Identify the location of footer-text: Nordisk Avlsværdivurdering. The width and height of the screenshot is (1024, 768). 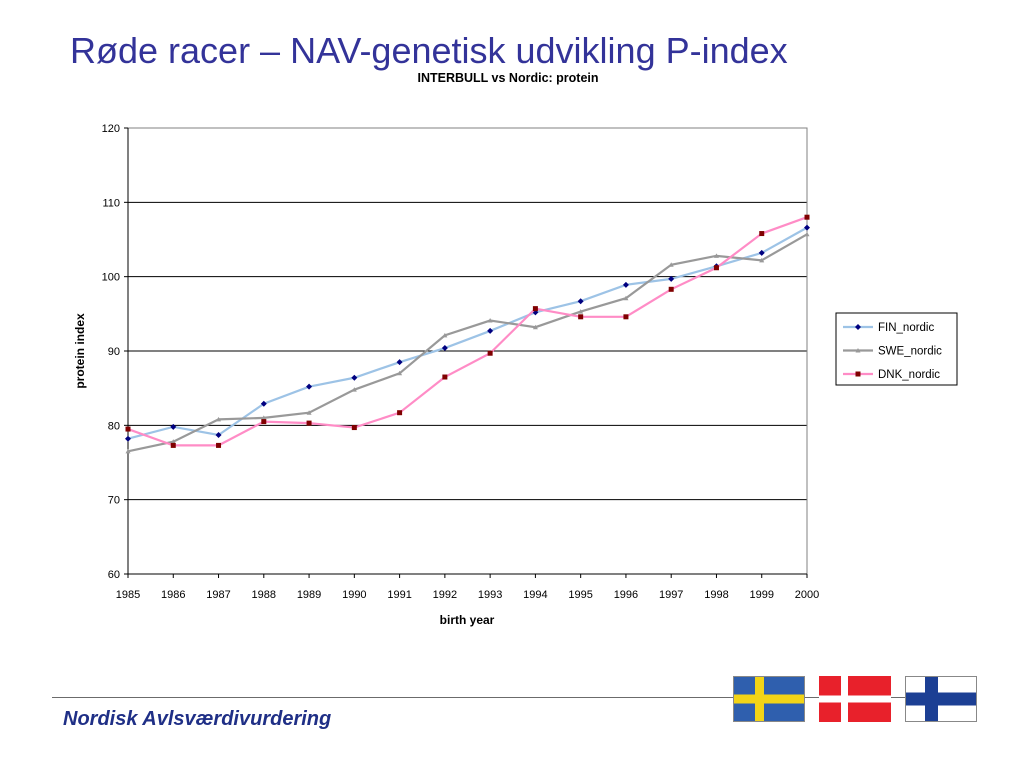
(197, 719).